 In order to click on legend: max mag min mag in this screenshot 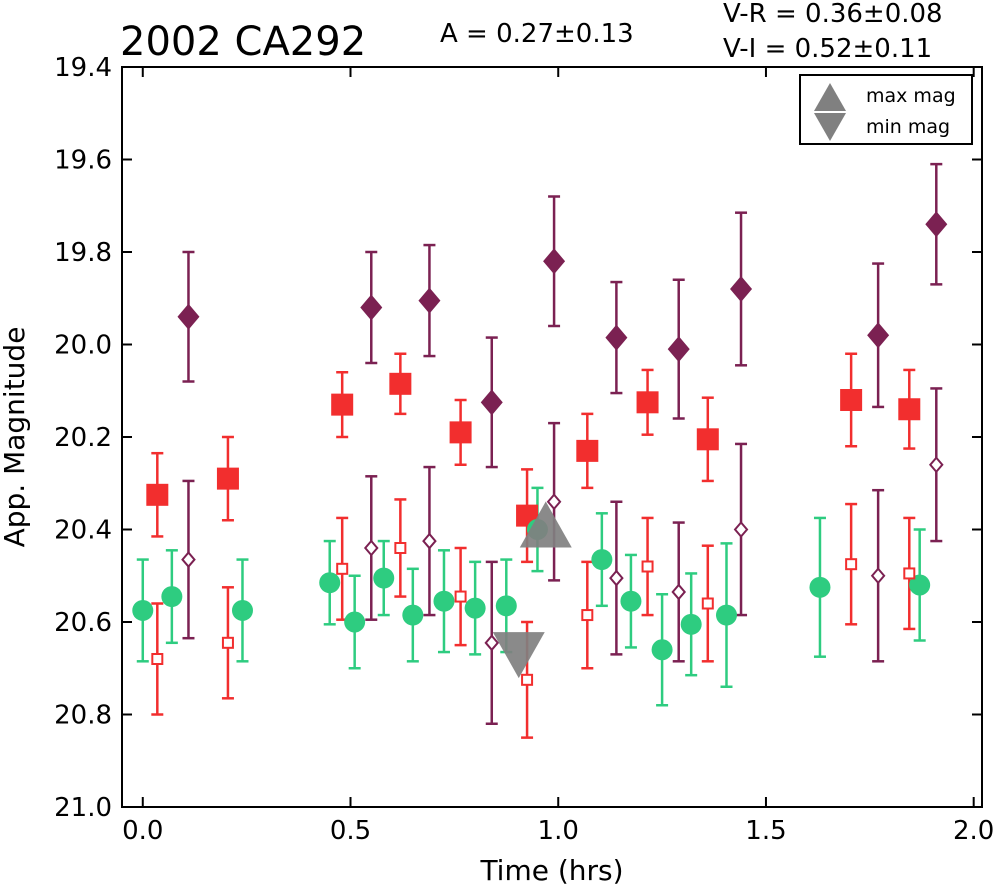, I will do `click(886, 109)`.